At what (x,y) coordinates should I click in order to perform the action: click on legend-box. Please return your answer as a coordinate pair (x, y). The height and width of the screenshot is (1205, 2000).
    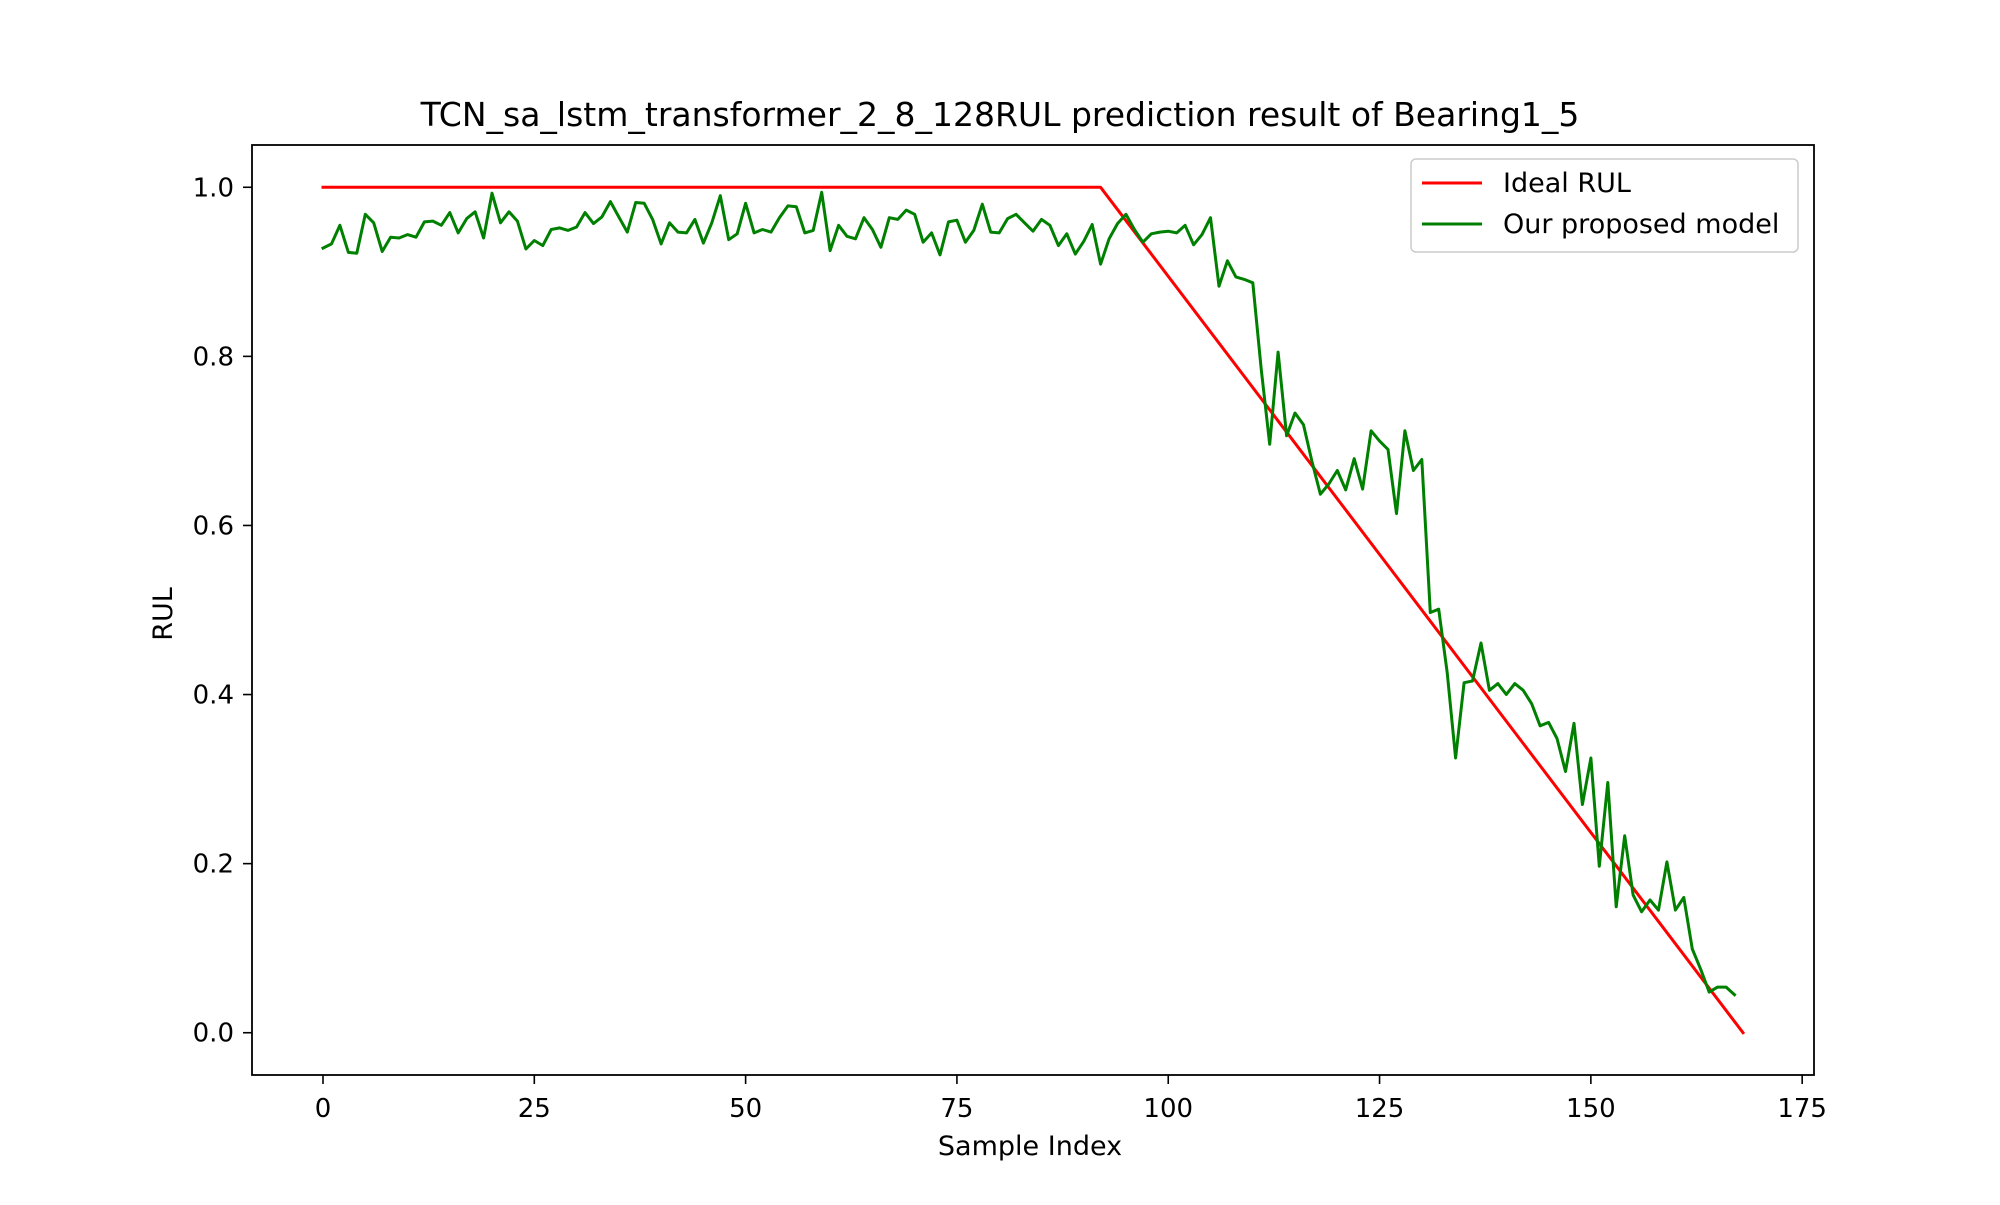
    Looking at the image, I should click on (1604, 205).